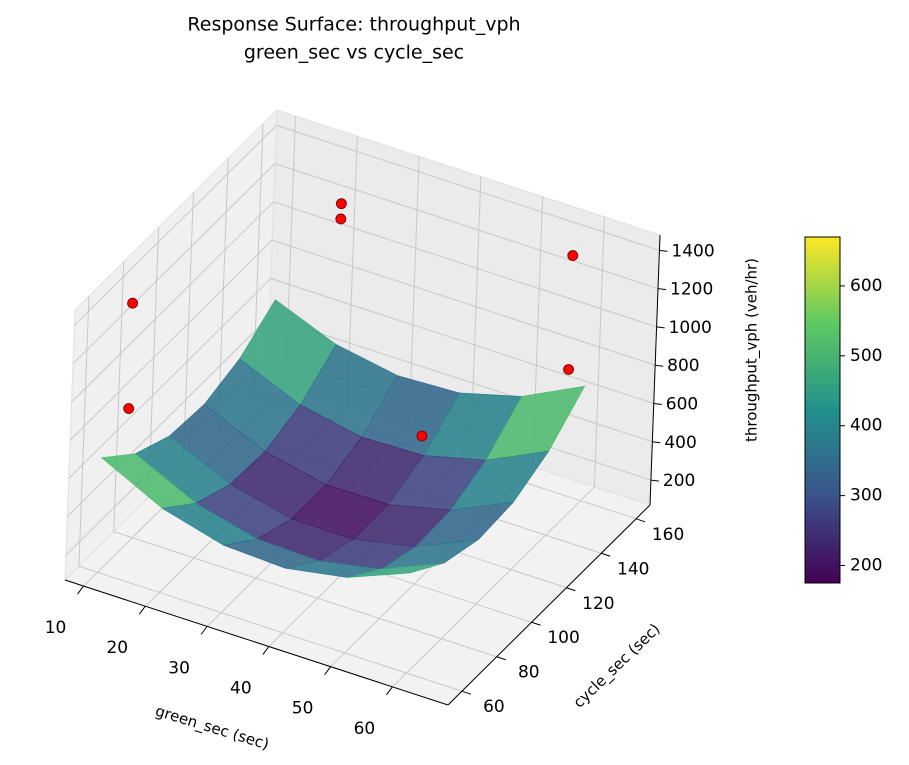 The image size is (909, 765). What do you see at coordinates (617, 666) in the screenshot?
I see `y-axis-label: cycle_sec (sec)` at bounding box center [617, 666].